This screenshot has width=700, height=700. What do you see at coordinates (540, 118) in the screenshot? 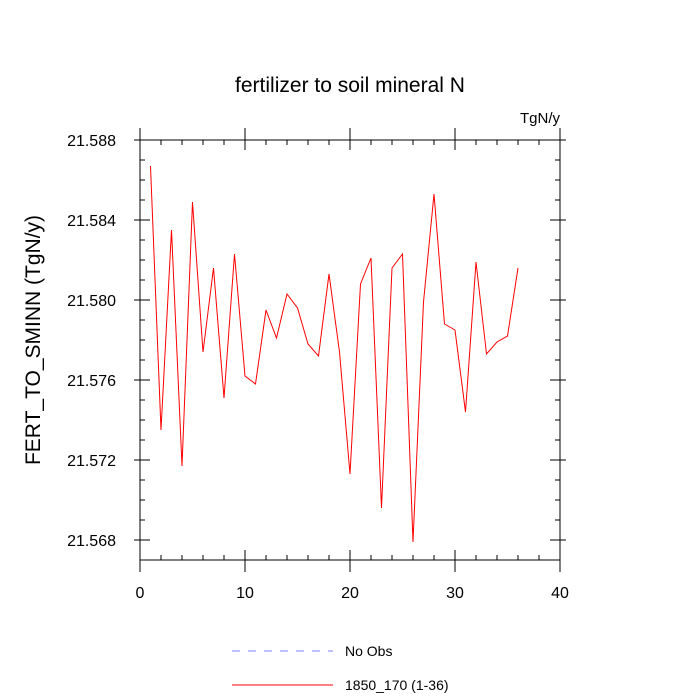
I see `units-label: TgN/y` at bounding box center [540, 118].